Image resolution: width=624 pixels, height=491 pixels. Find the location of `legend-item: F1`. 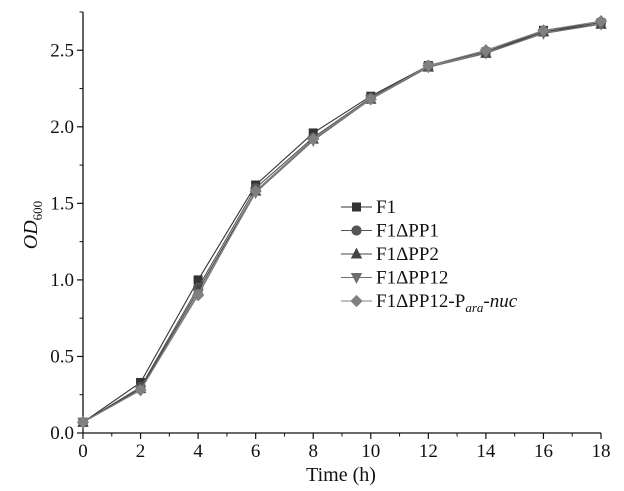

legend-item: F1 is located at coordinates (368, 207).